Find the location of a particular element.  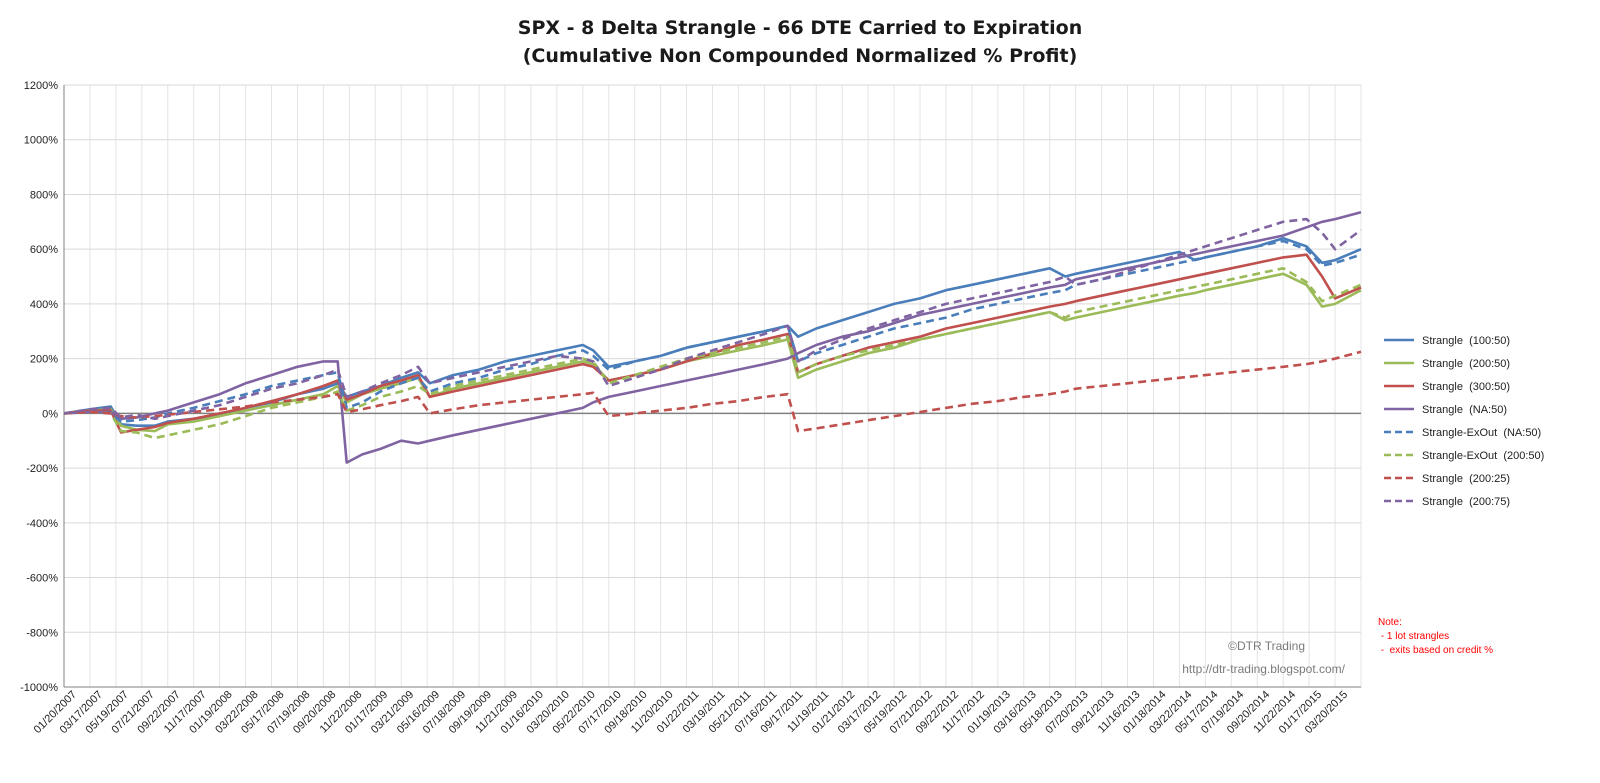

legend-label-2: Strangle (200:50) is located at coordinates (1466, 364).